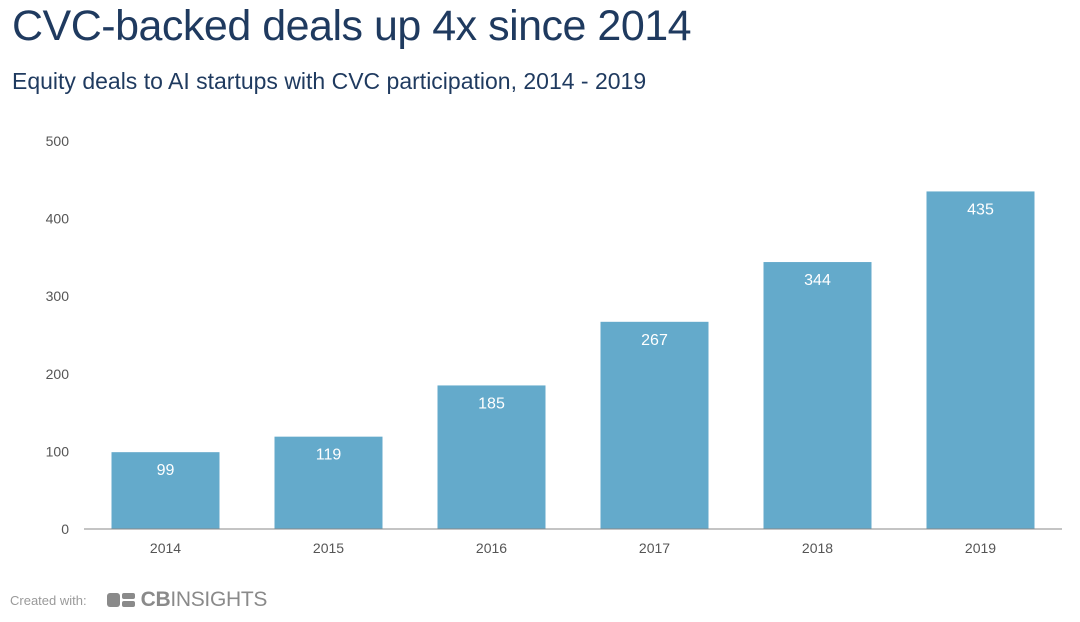 This screenshot has width=1080, height=622. I want to click on chart-title: CVC-backed deals up 4x since 2014, so click(352, 26).